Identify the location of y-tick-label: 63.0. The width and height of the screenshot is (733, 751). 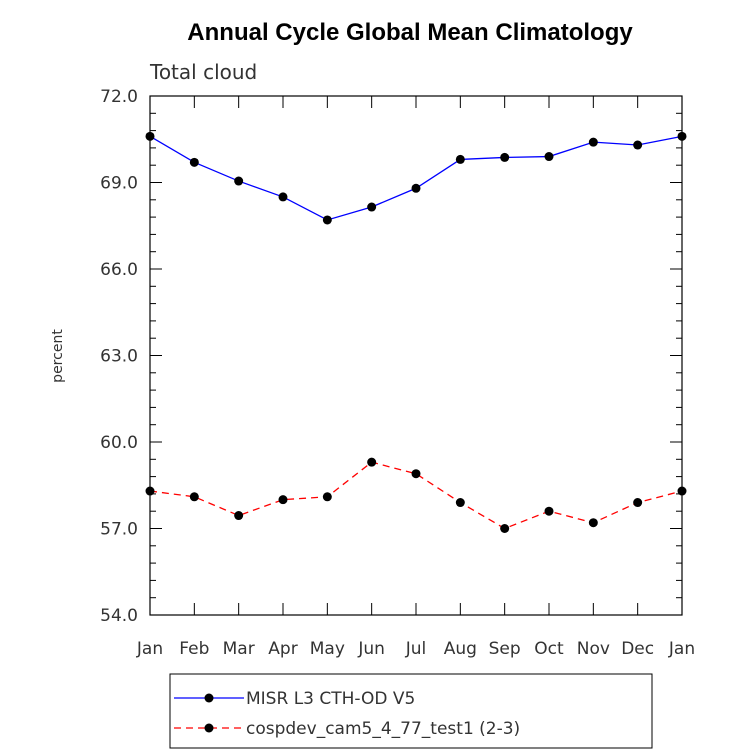
(119, 357).